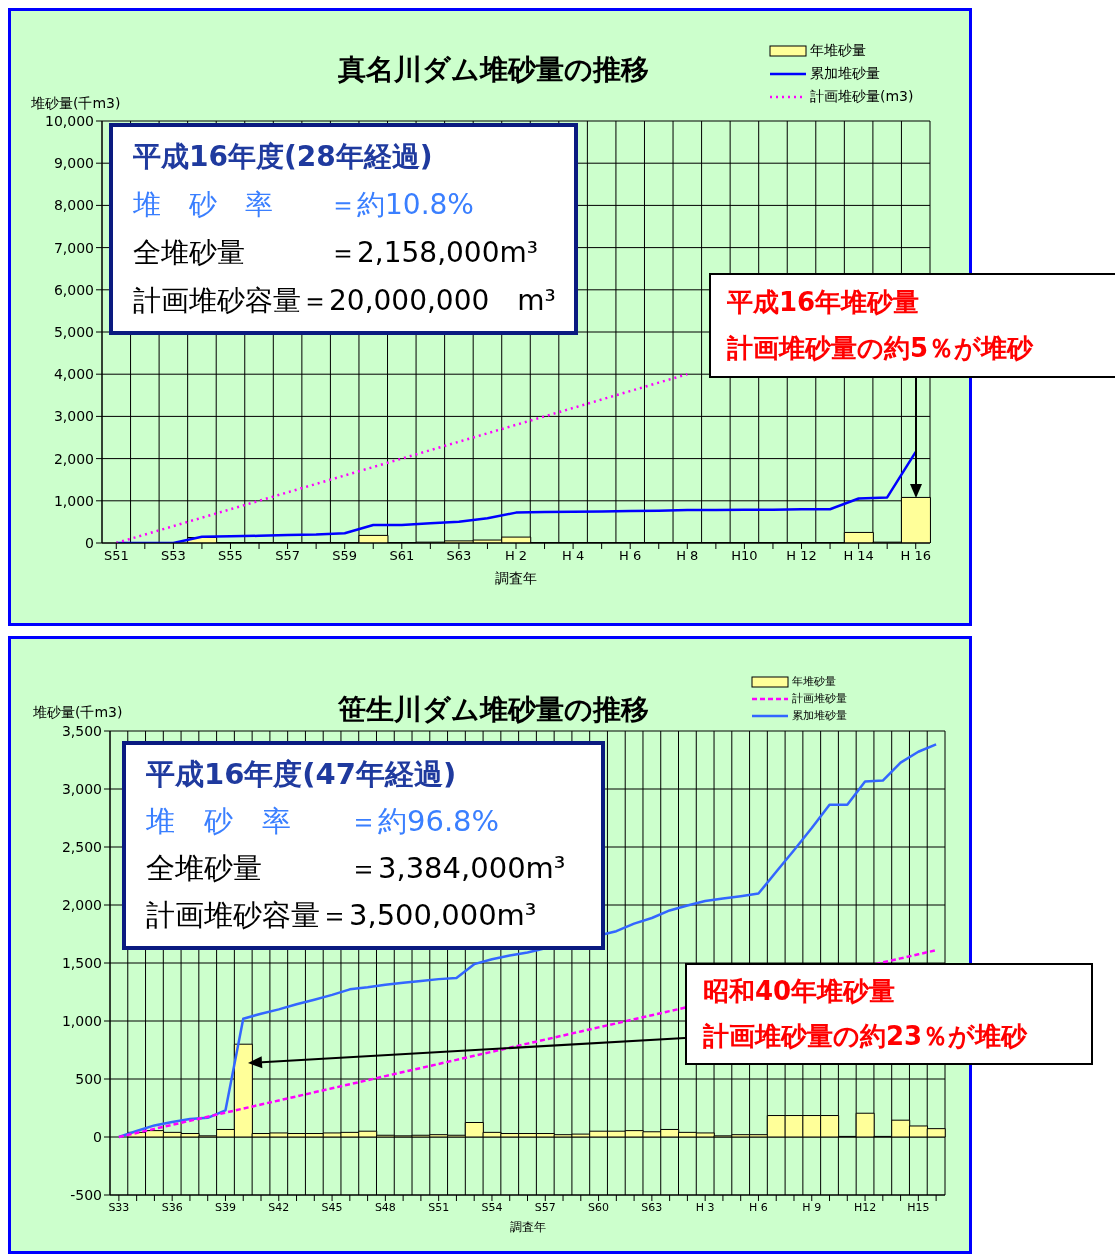 Image resolution: width=1115 pixels, height=1254 pixels. What do you see at coordinates (73, 289) in the screenshot?
I see `y-tick-label: 6,000` at bounding box center [73, 289].